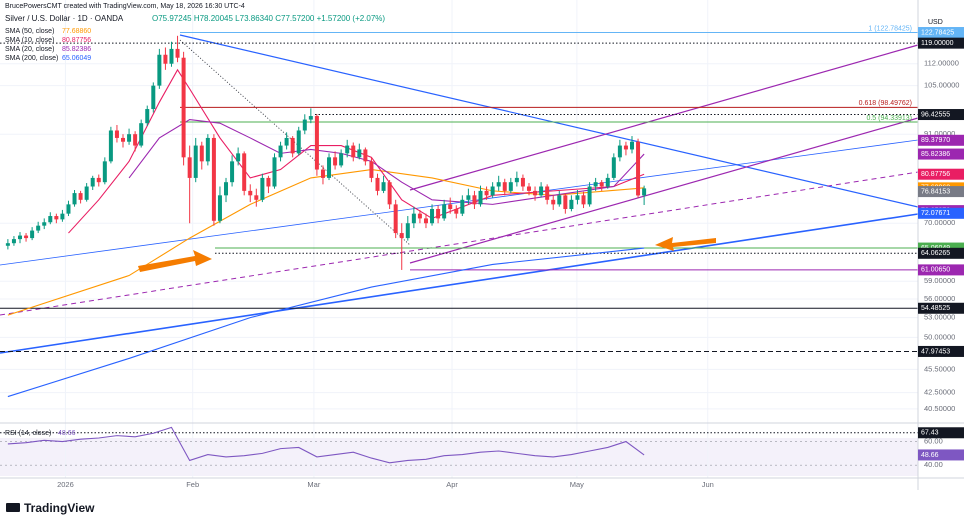  I want to click on symbol: Silver / U.S. Dollar · 1D · OANDA, so click(64, 18).